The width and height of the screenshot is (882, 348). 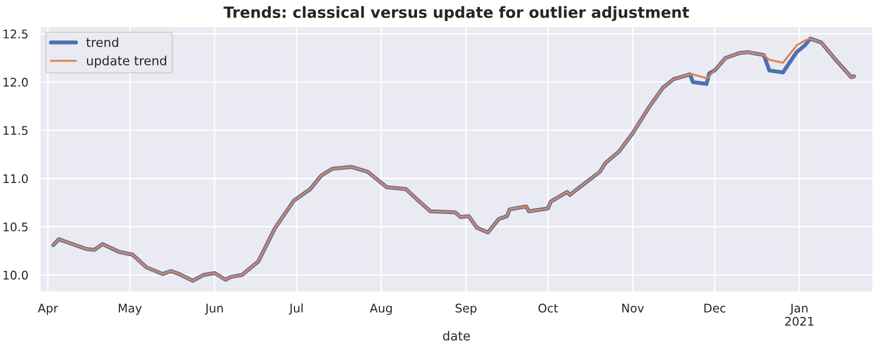 What do you see at coordinates (799, 315) in the screenshot?
I see `x-tick-label: Jan 2021` at bounding box center [799, 315].